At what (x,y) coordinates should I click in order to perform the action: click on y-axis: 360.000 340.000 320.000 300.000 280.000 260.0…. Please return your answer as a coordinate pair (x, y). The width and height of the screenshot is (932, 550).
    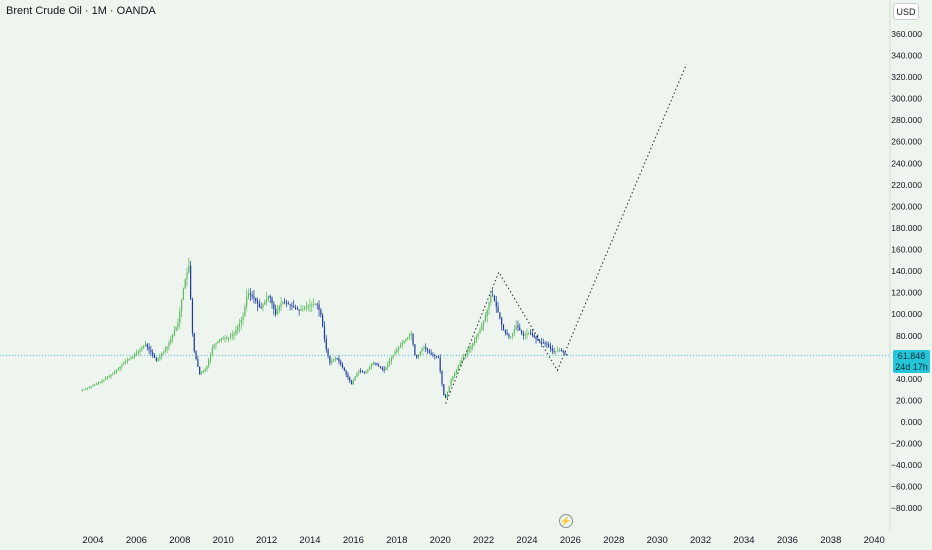
    Looking at the image, I should click on (906, 271).